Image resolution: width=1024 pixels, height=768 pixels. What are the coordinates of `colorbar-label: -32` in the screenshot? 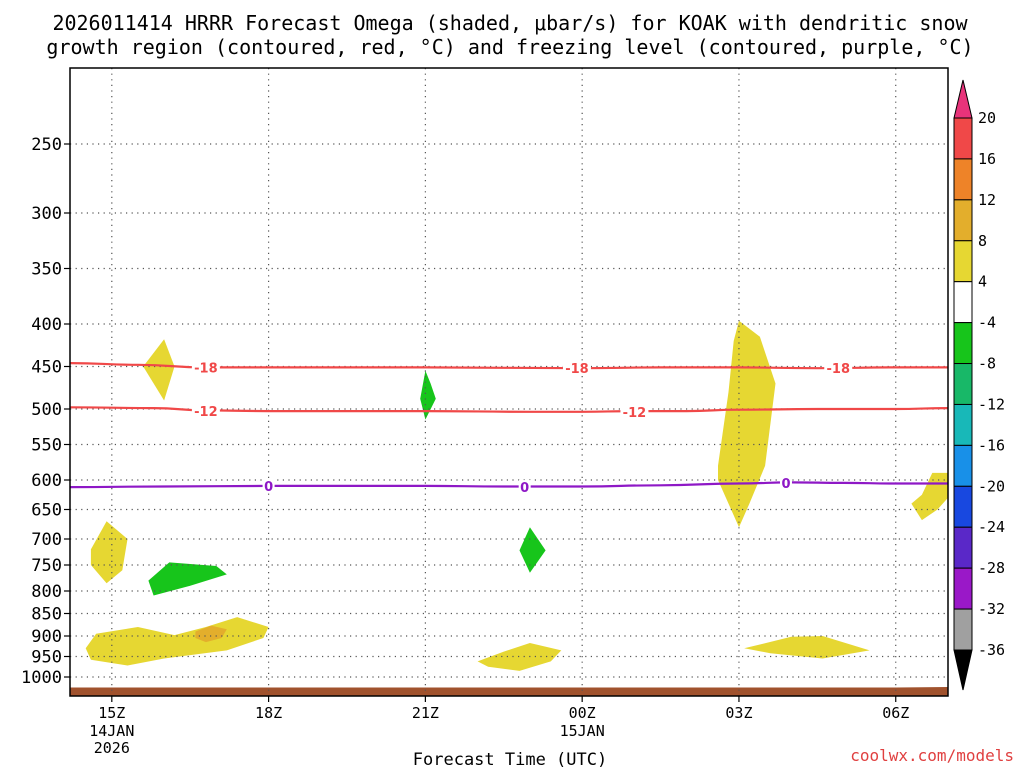 It's located at (991, 609).